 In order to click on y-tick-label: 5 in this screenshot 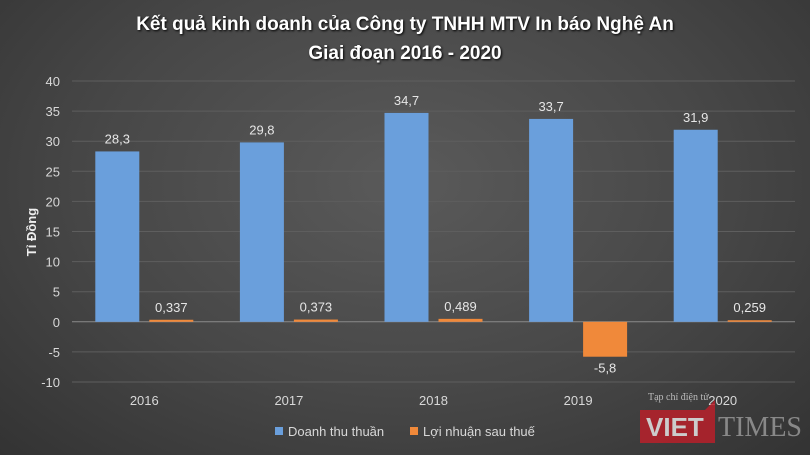, I will do `click(56, 292)`.